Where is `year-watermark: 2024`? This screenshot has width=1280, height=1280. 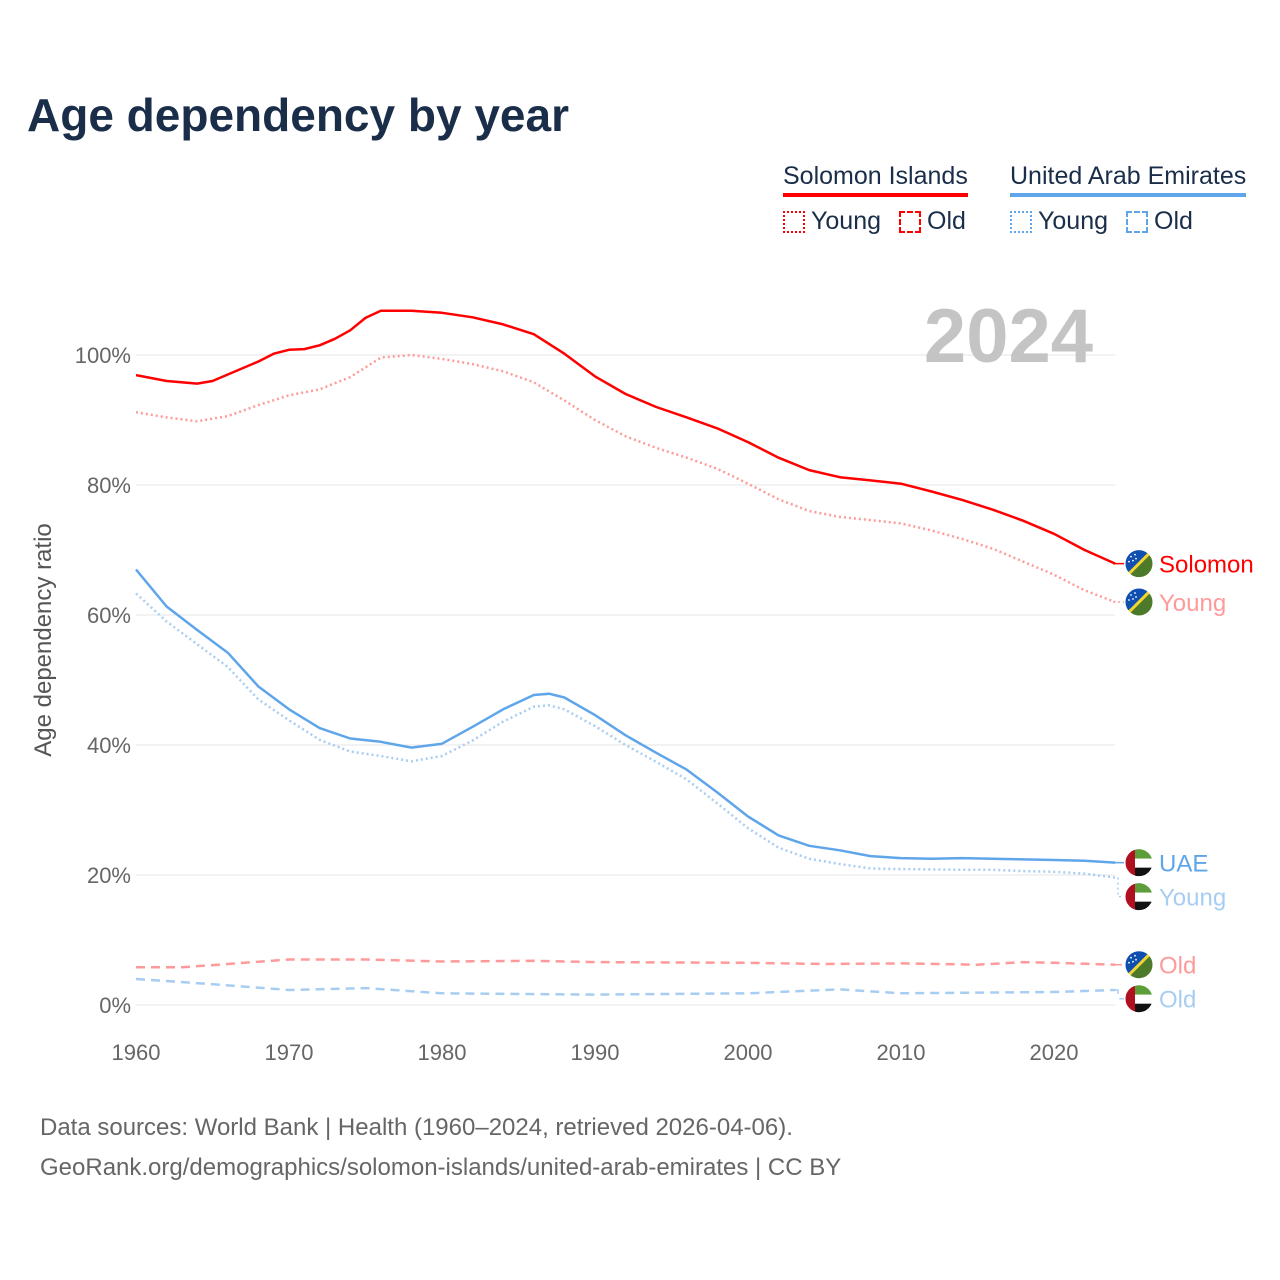 year-watermark: 2024 is located at coordinates (1008, 336).